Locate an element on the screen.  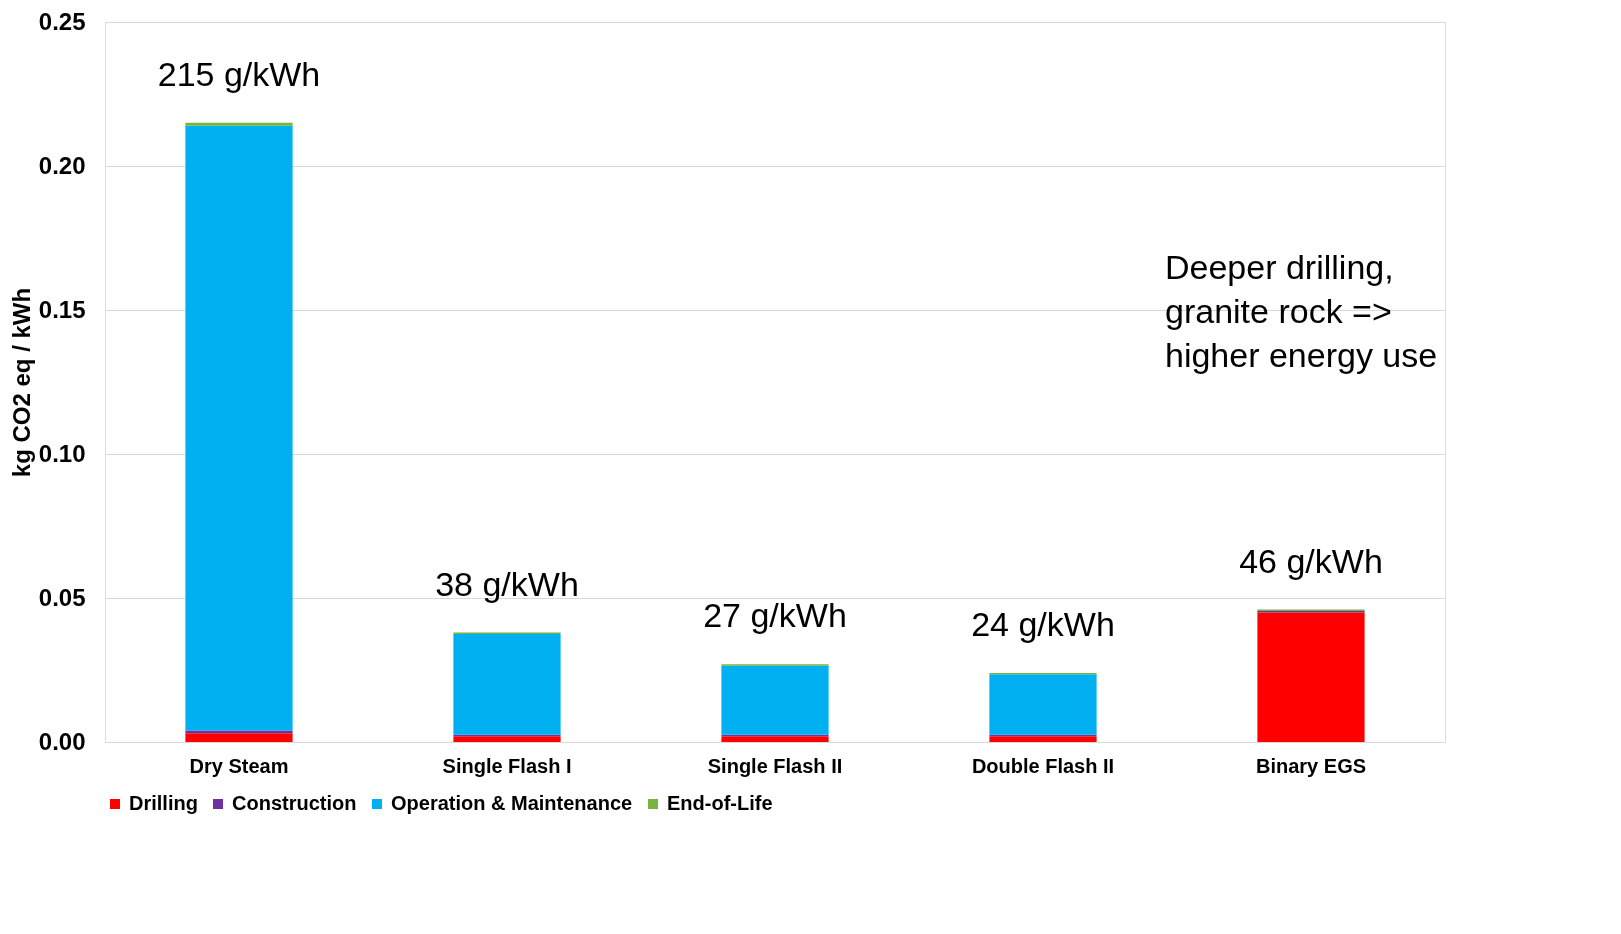
legend-label: Construction is located at coordinates (294, 803).